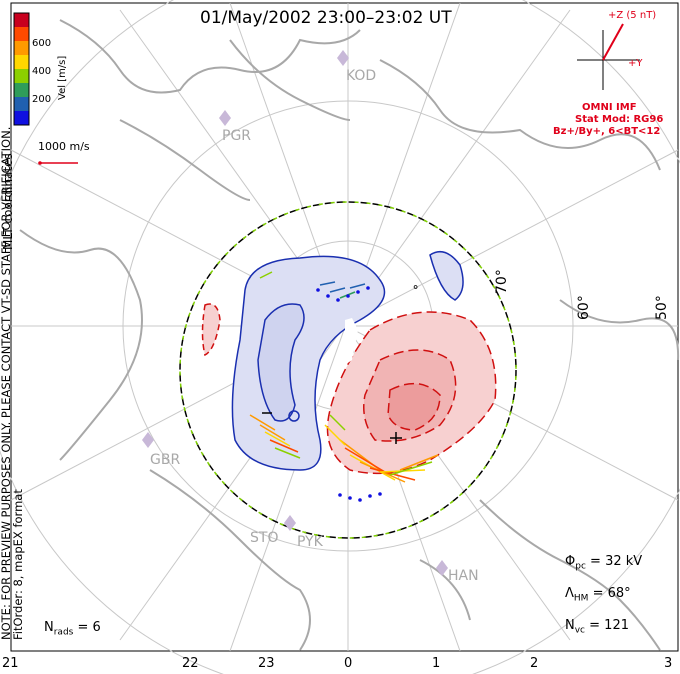  I want to click on lat-label-70: 70°, so click(502, 281).